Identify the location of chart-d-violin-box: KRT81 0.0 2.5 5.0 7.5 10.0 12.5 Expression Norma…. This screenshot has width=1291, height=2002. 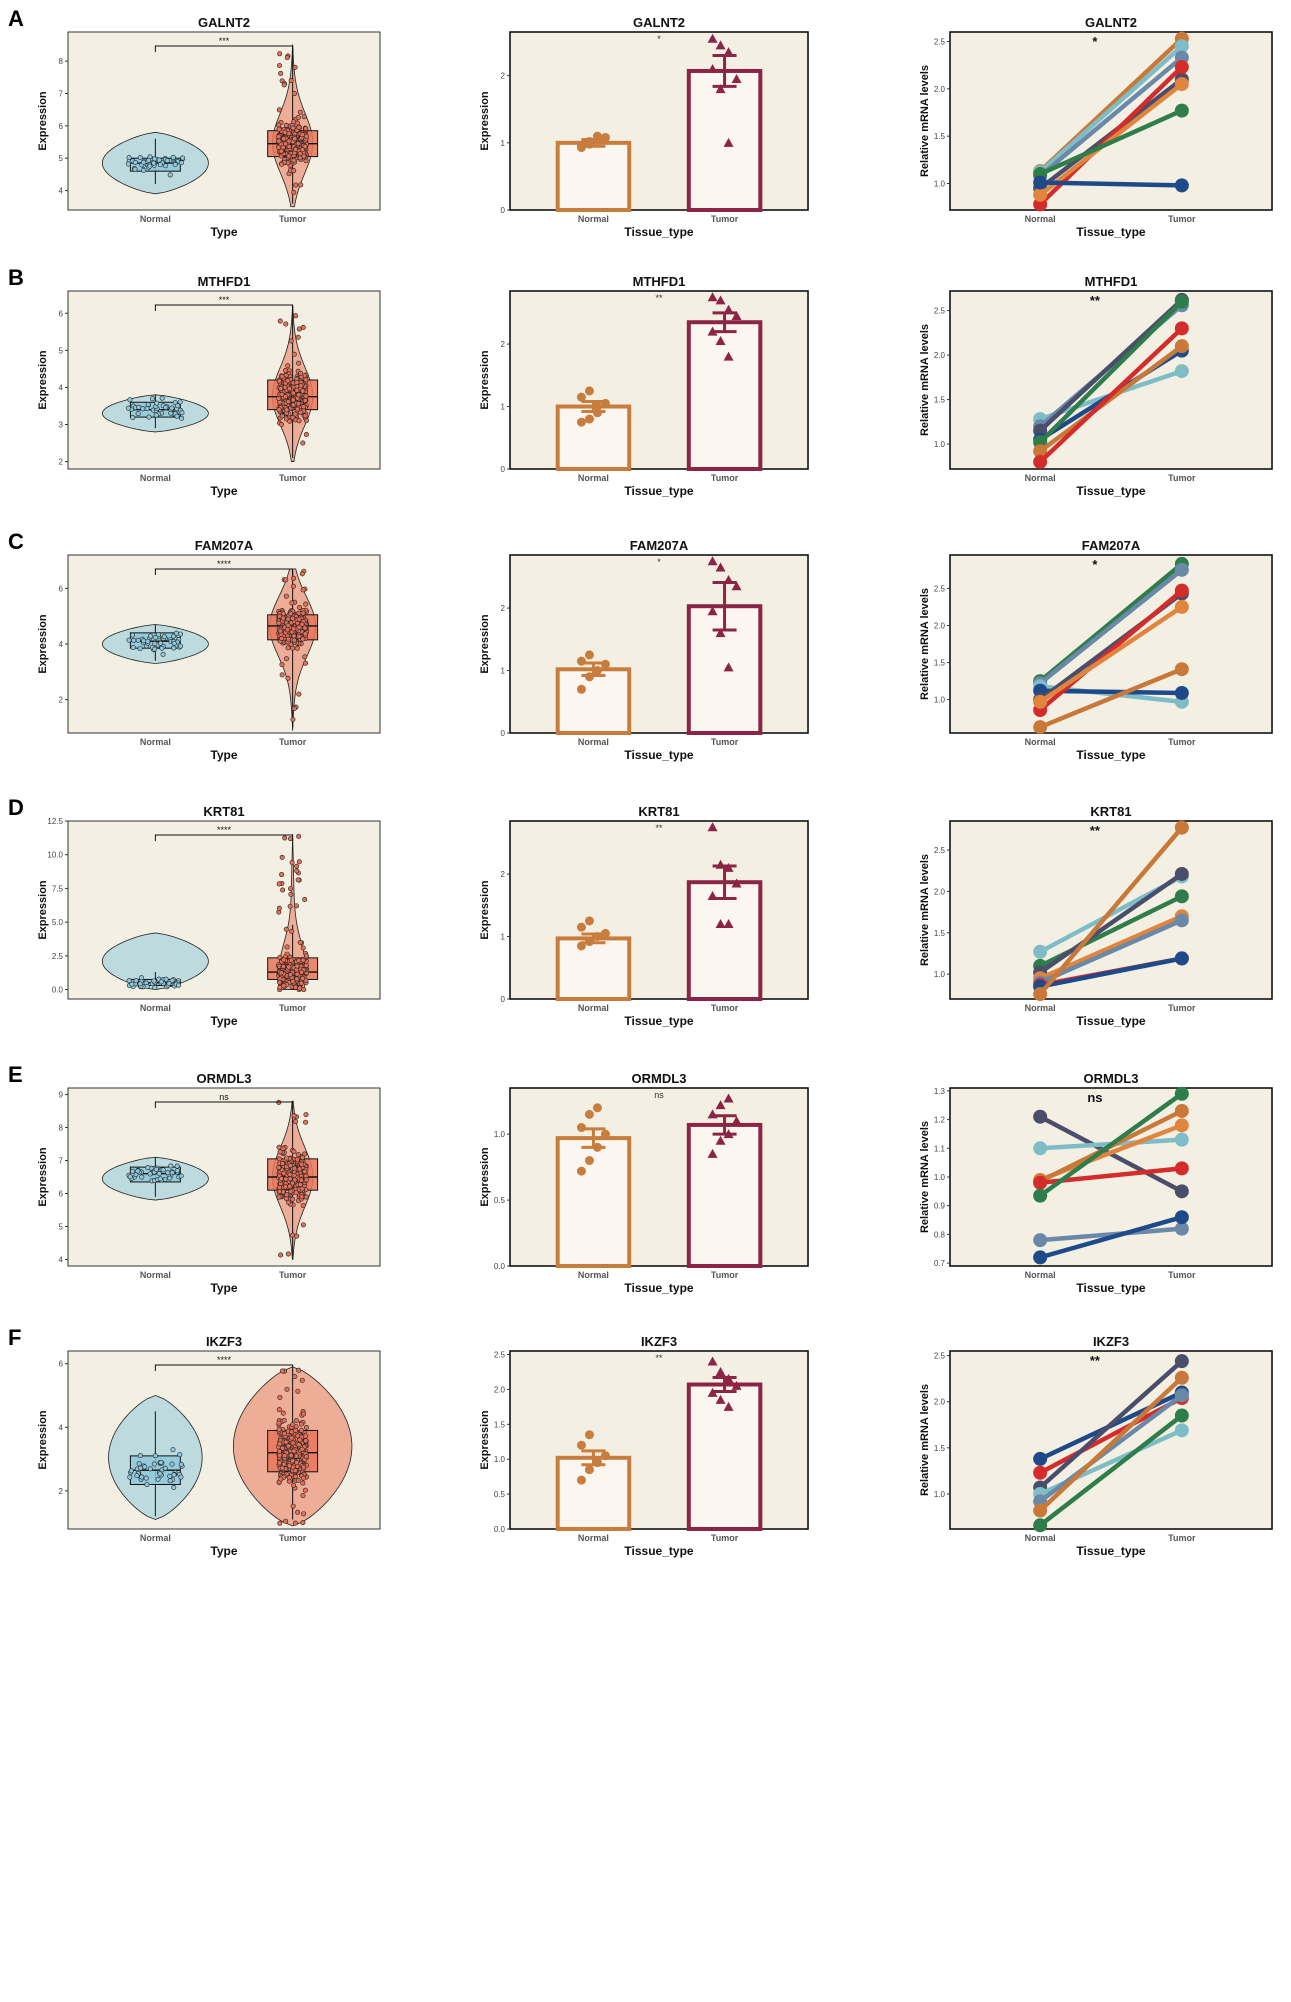
(209, 916).